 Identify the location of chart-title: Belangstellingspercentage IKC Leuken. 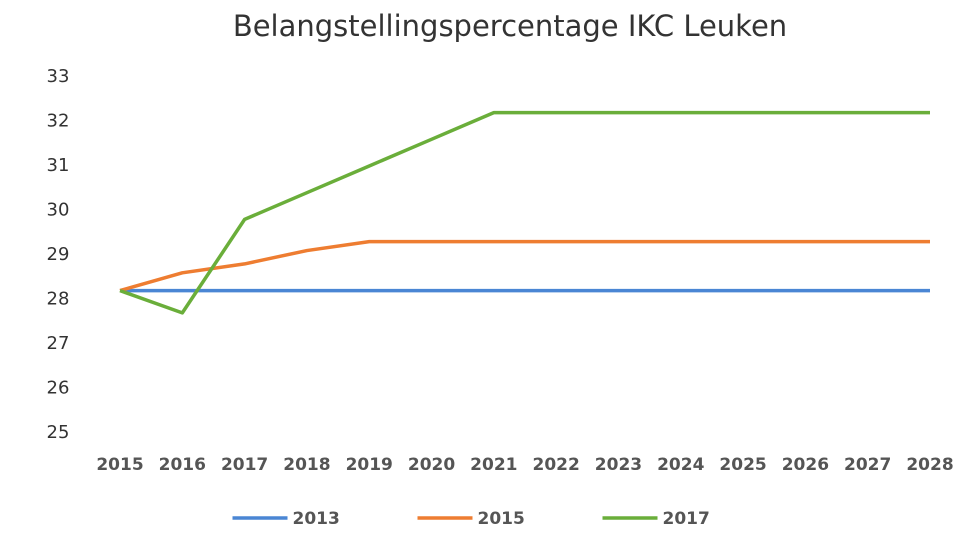
(510, 26).